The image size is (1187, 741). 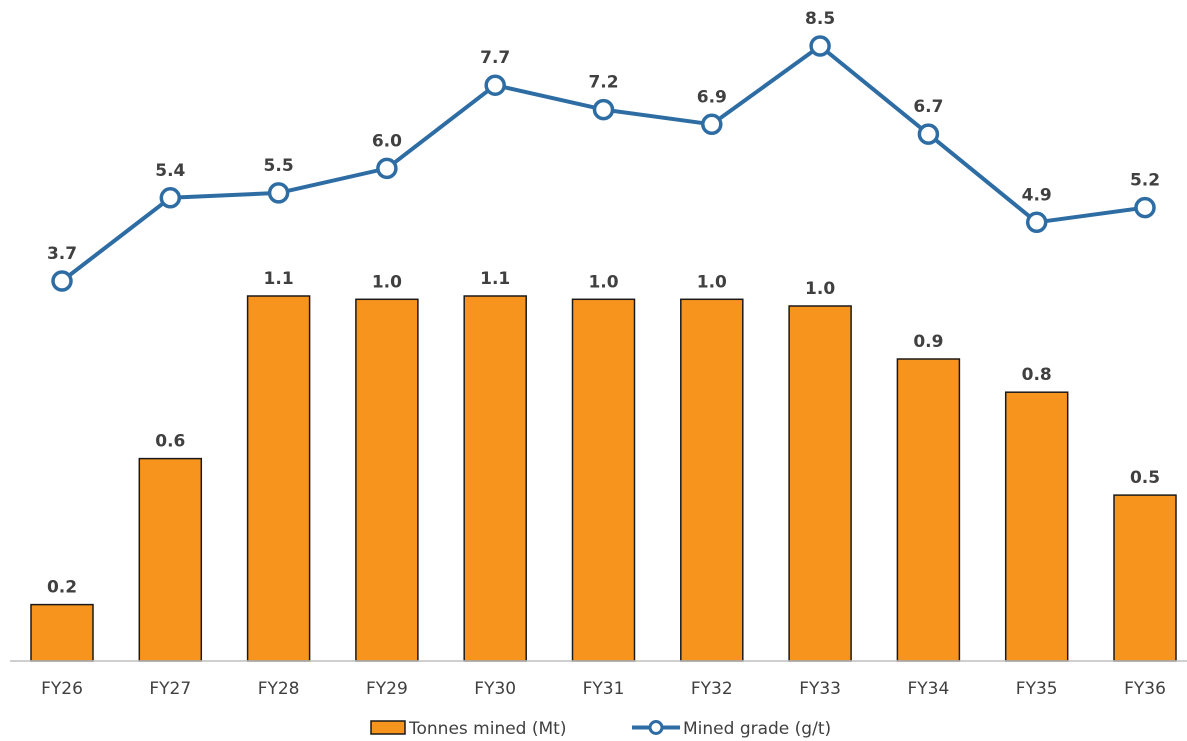 I want to click on grade-label-fy36: 5.2, so click(x=1145, y=181).